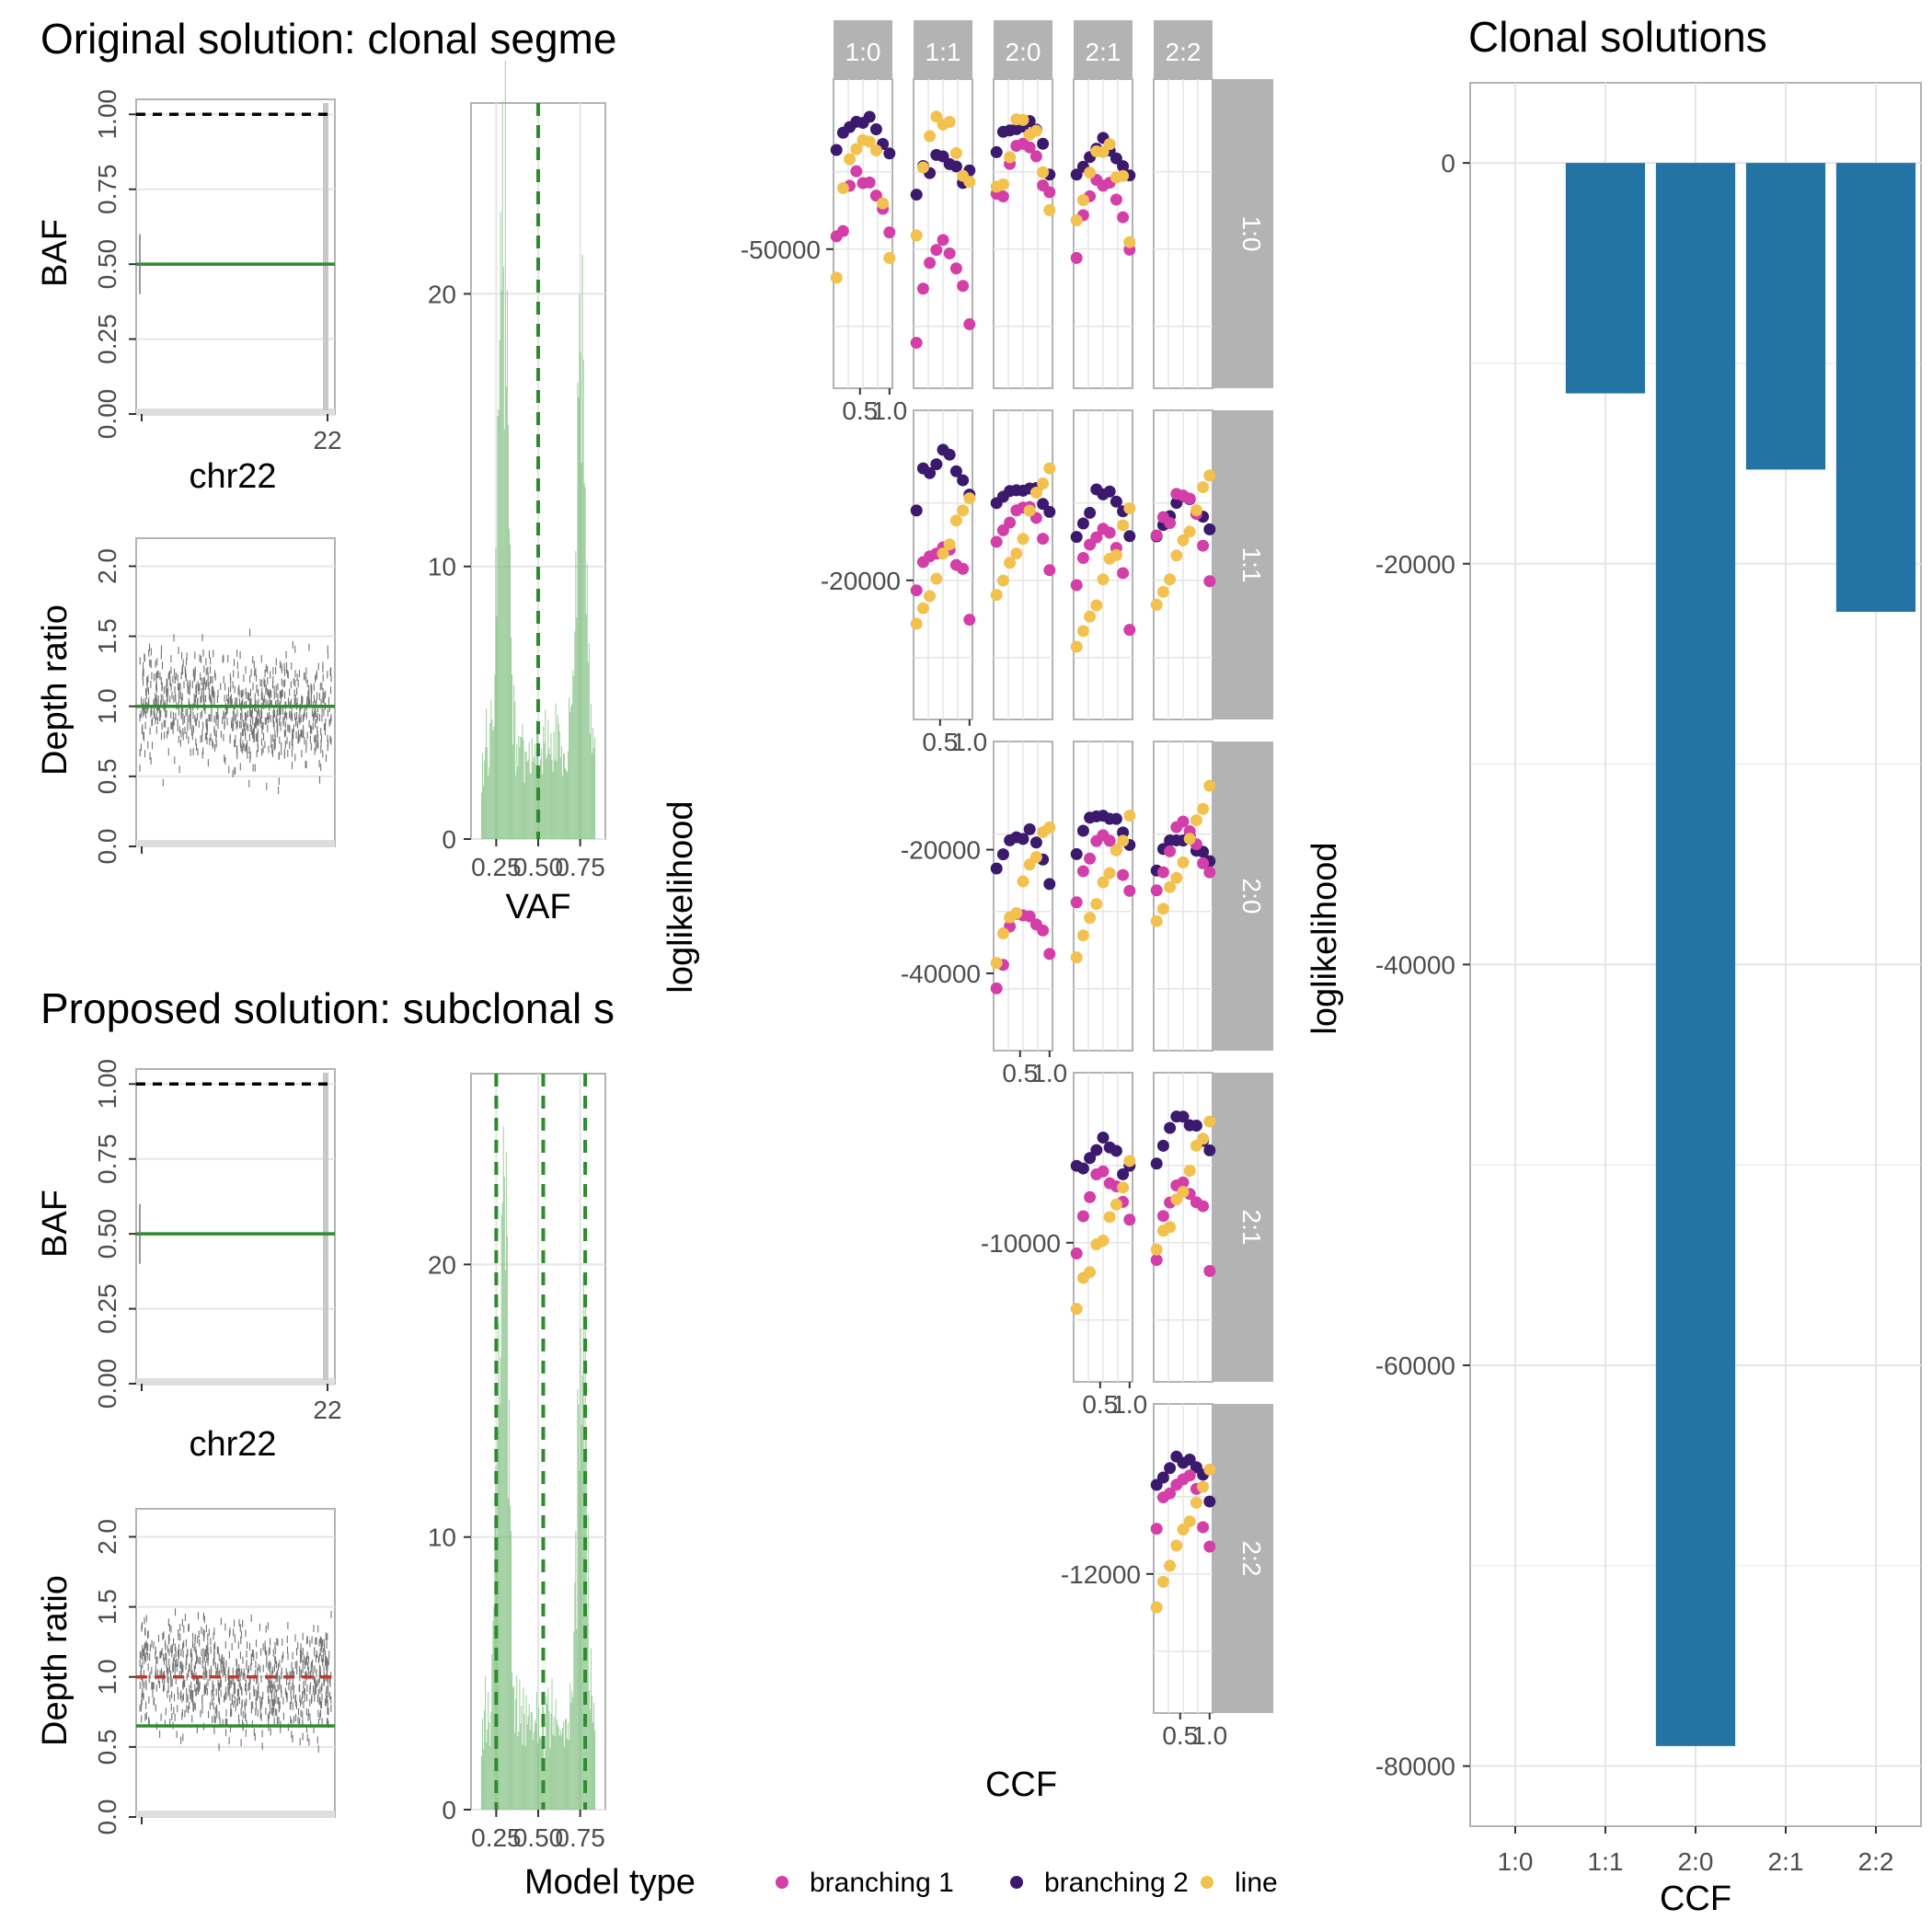 The image size is (1932, 1932). What do you see at coordinates (1786, 1861) in the screenshot?
I see `x-tick-label: 2:1` at bounding box center [1786, 1861].